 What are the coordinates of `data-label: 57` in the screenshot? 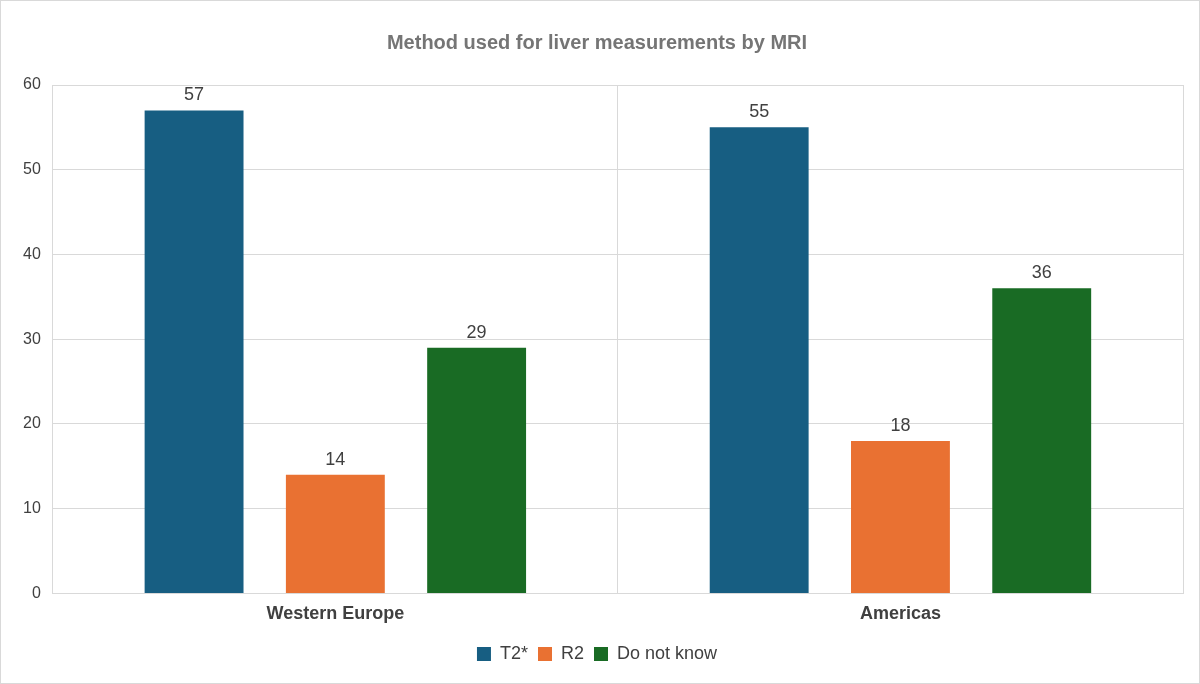 It's located at (194, 94).